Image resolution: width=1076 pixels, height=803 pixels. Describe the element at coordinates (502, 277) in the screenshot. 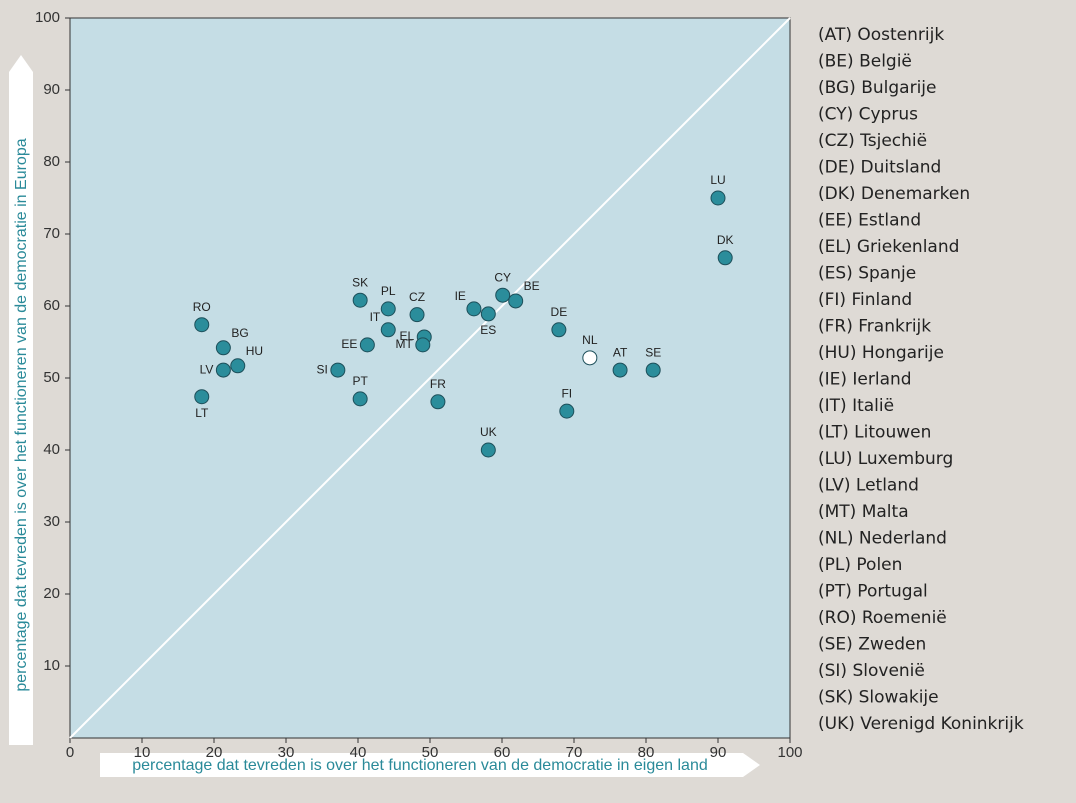

I see `point-label: CY` at that location.